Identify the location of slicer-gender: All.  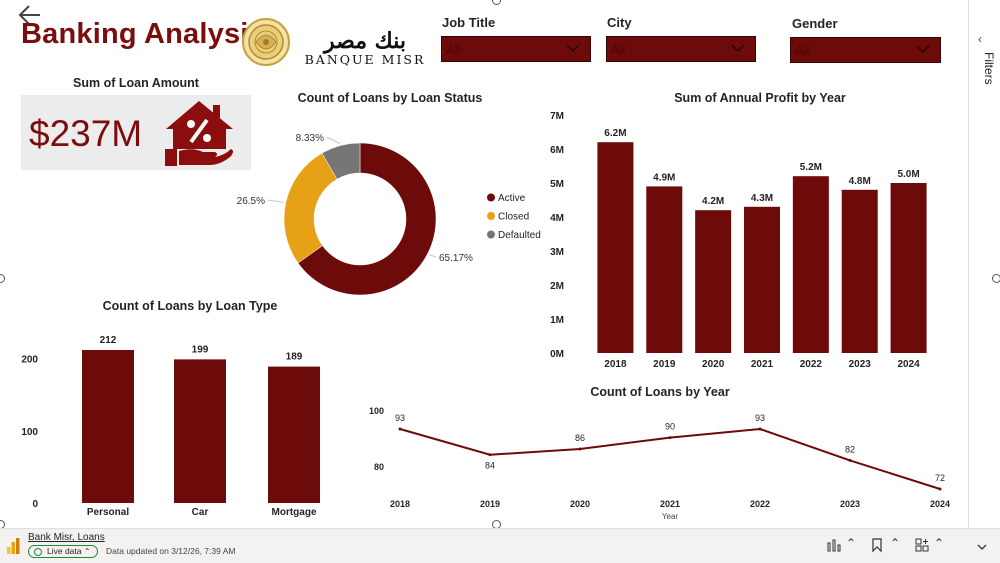
(865, 50).